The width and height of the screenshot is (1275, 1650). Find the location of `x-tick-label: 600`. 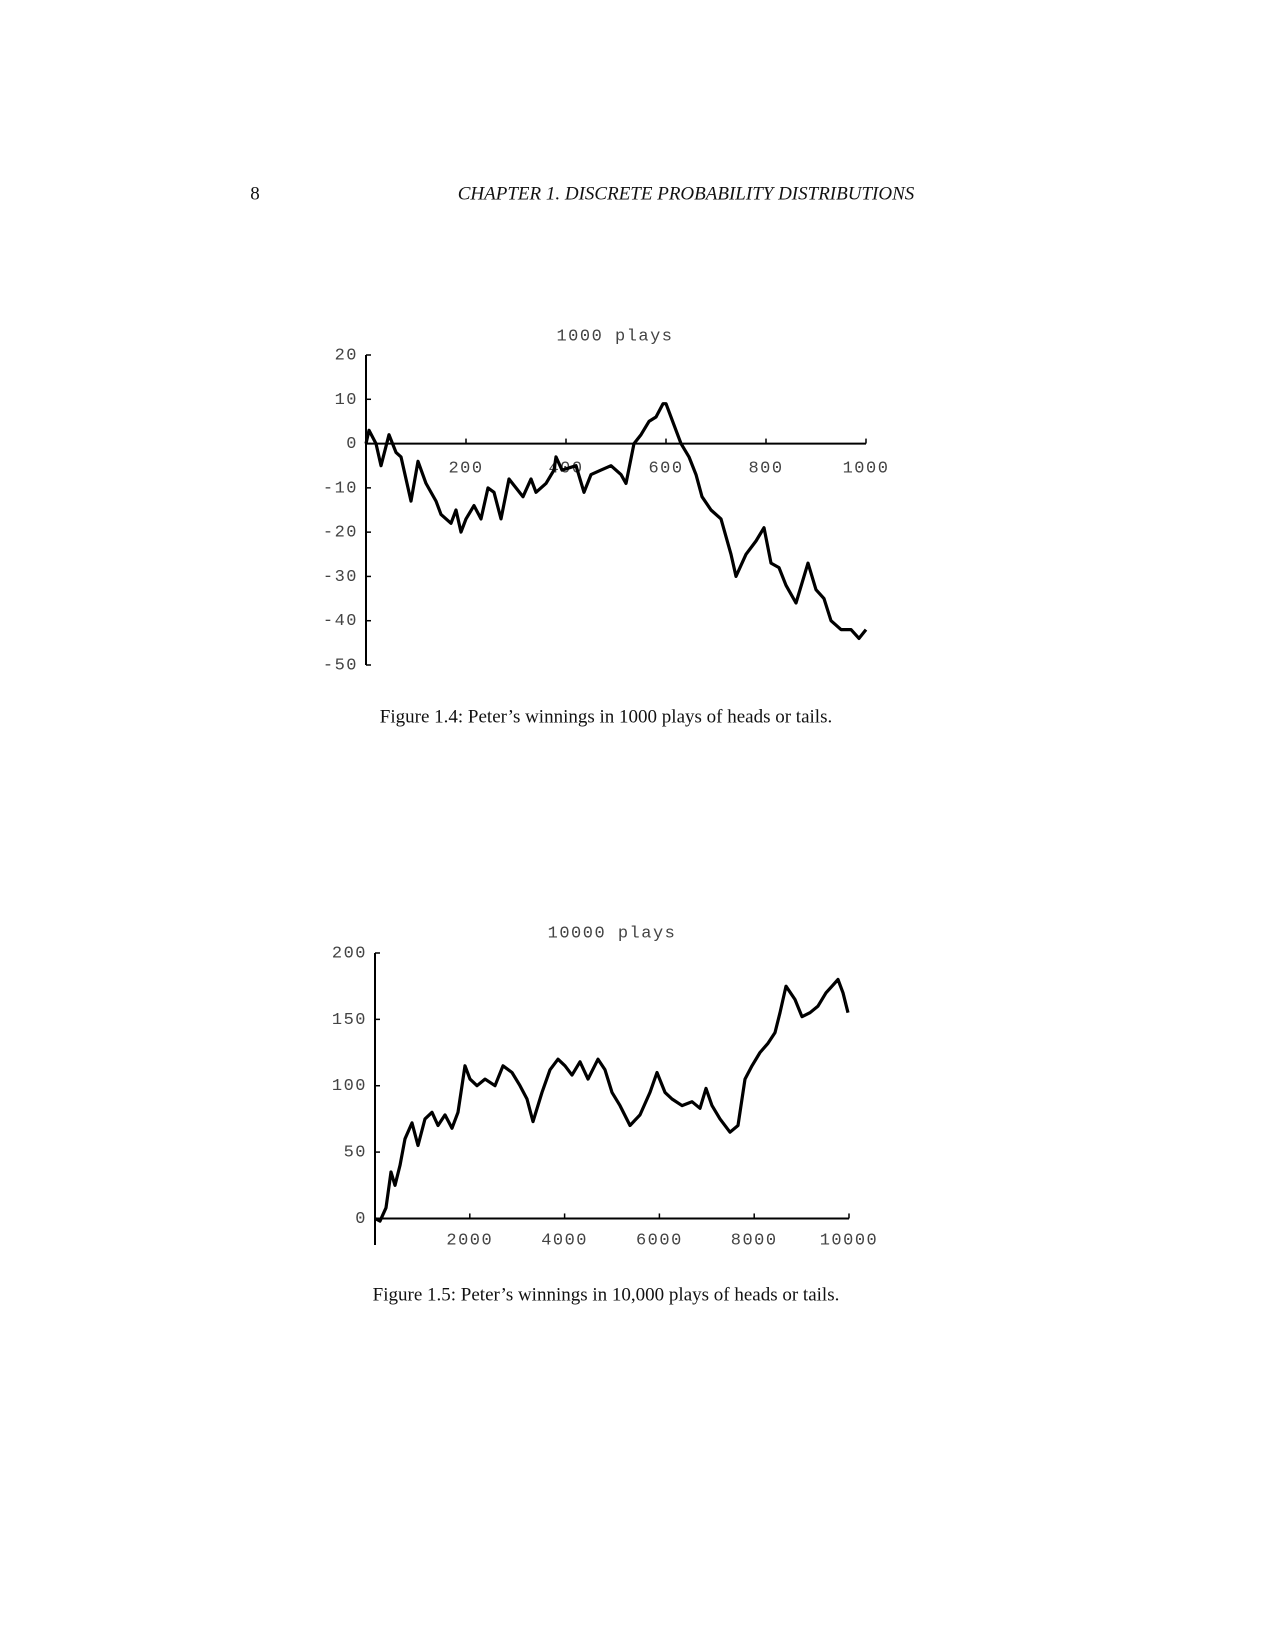

x-tick-label: 600 is located at coordinates (665, 468).